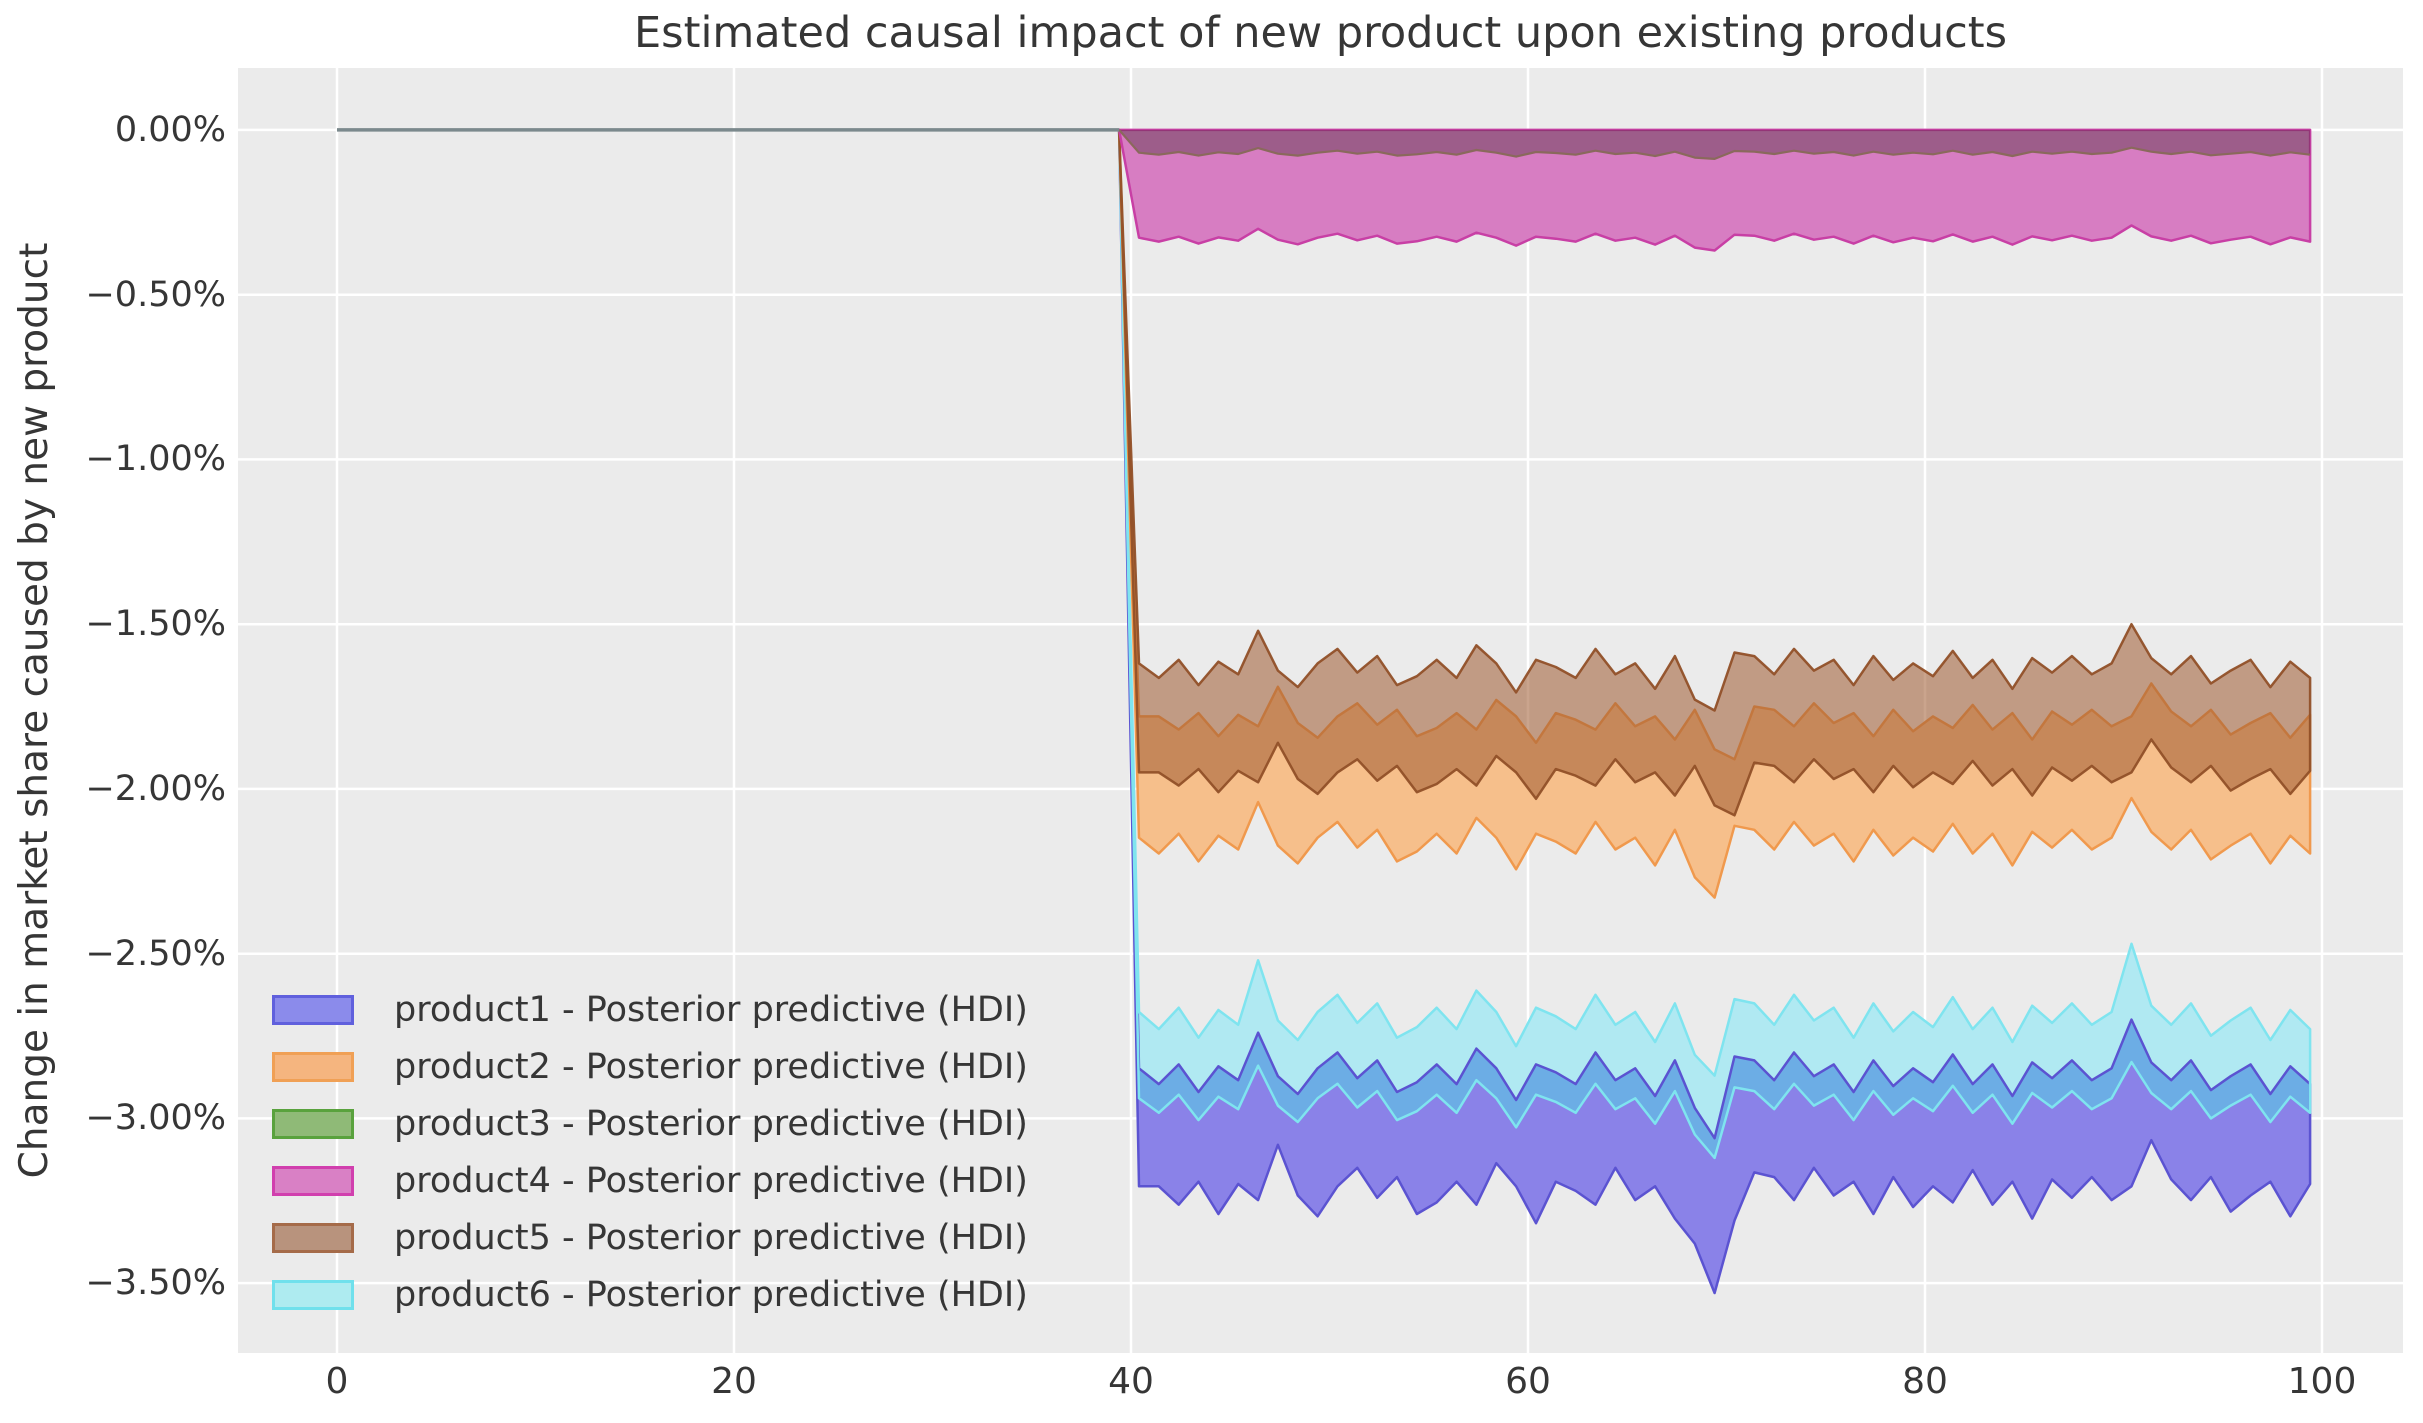  I want to click on legend-swatch-product2, so click(313, 1067).